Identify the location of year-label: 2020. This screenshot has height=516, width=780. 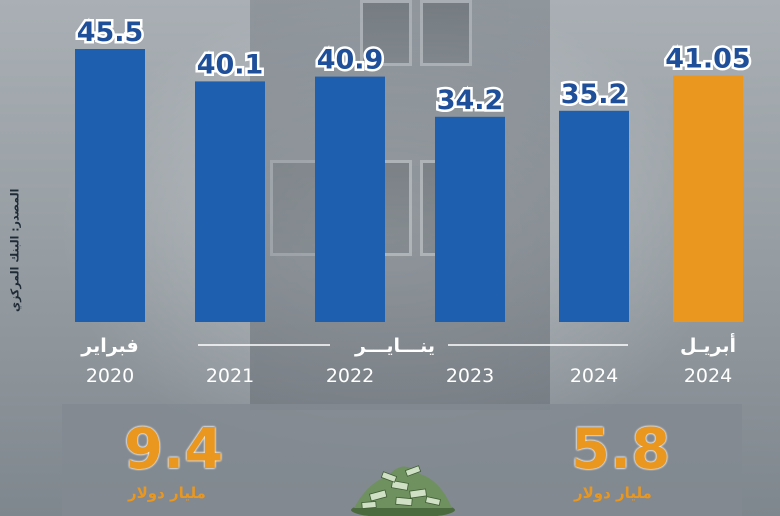
(110, 376).